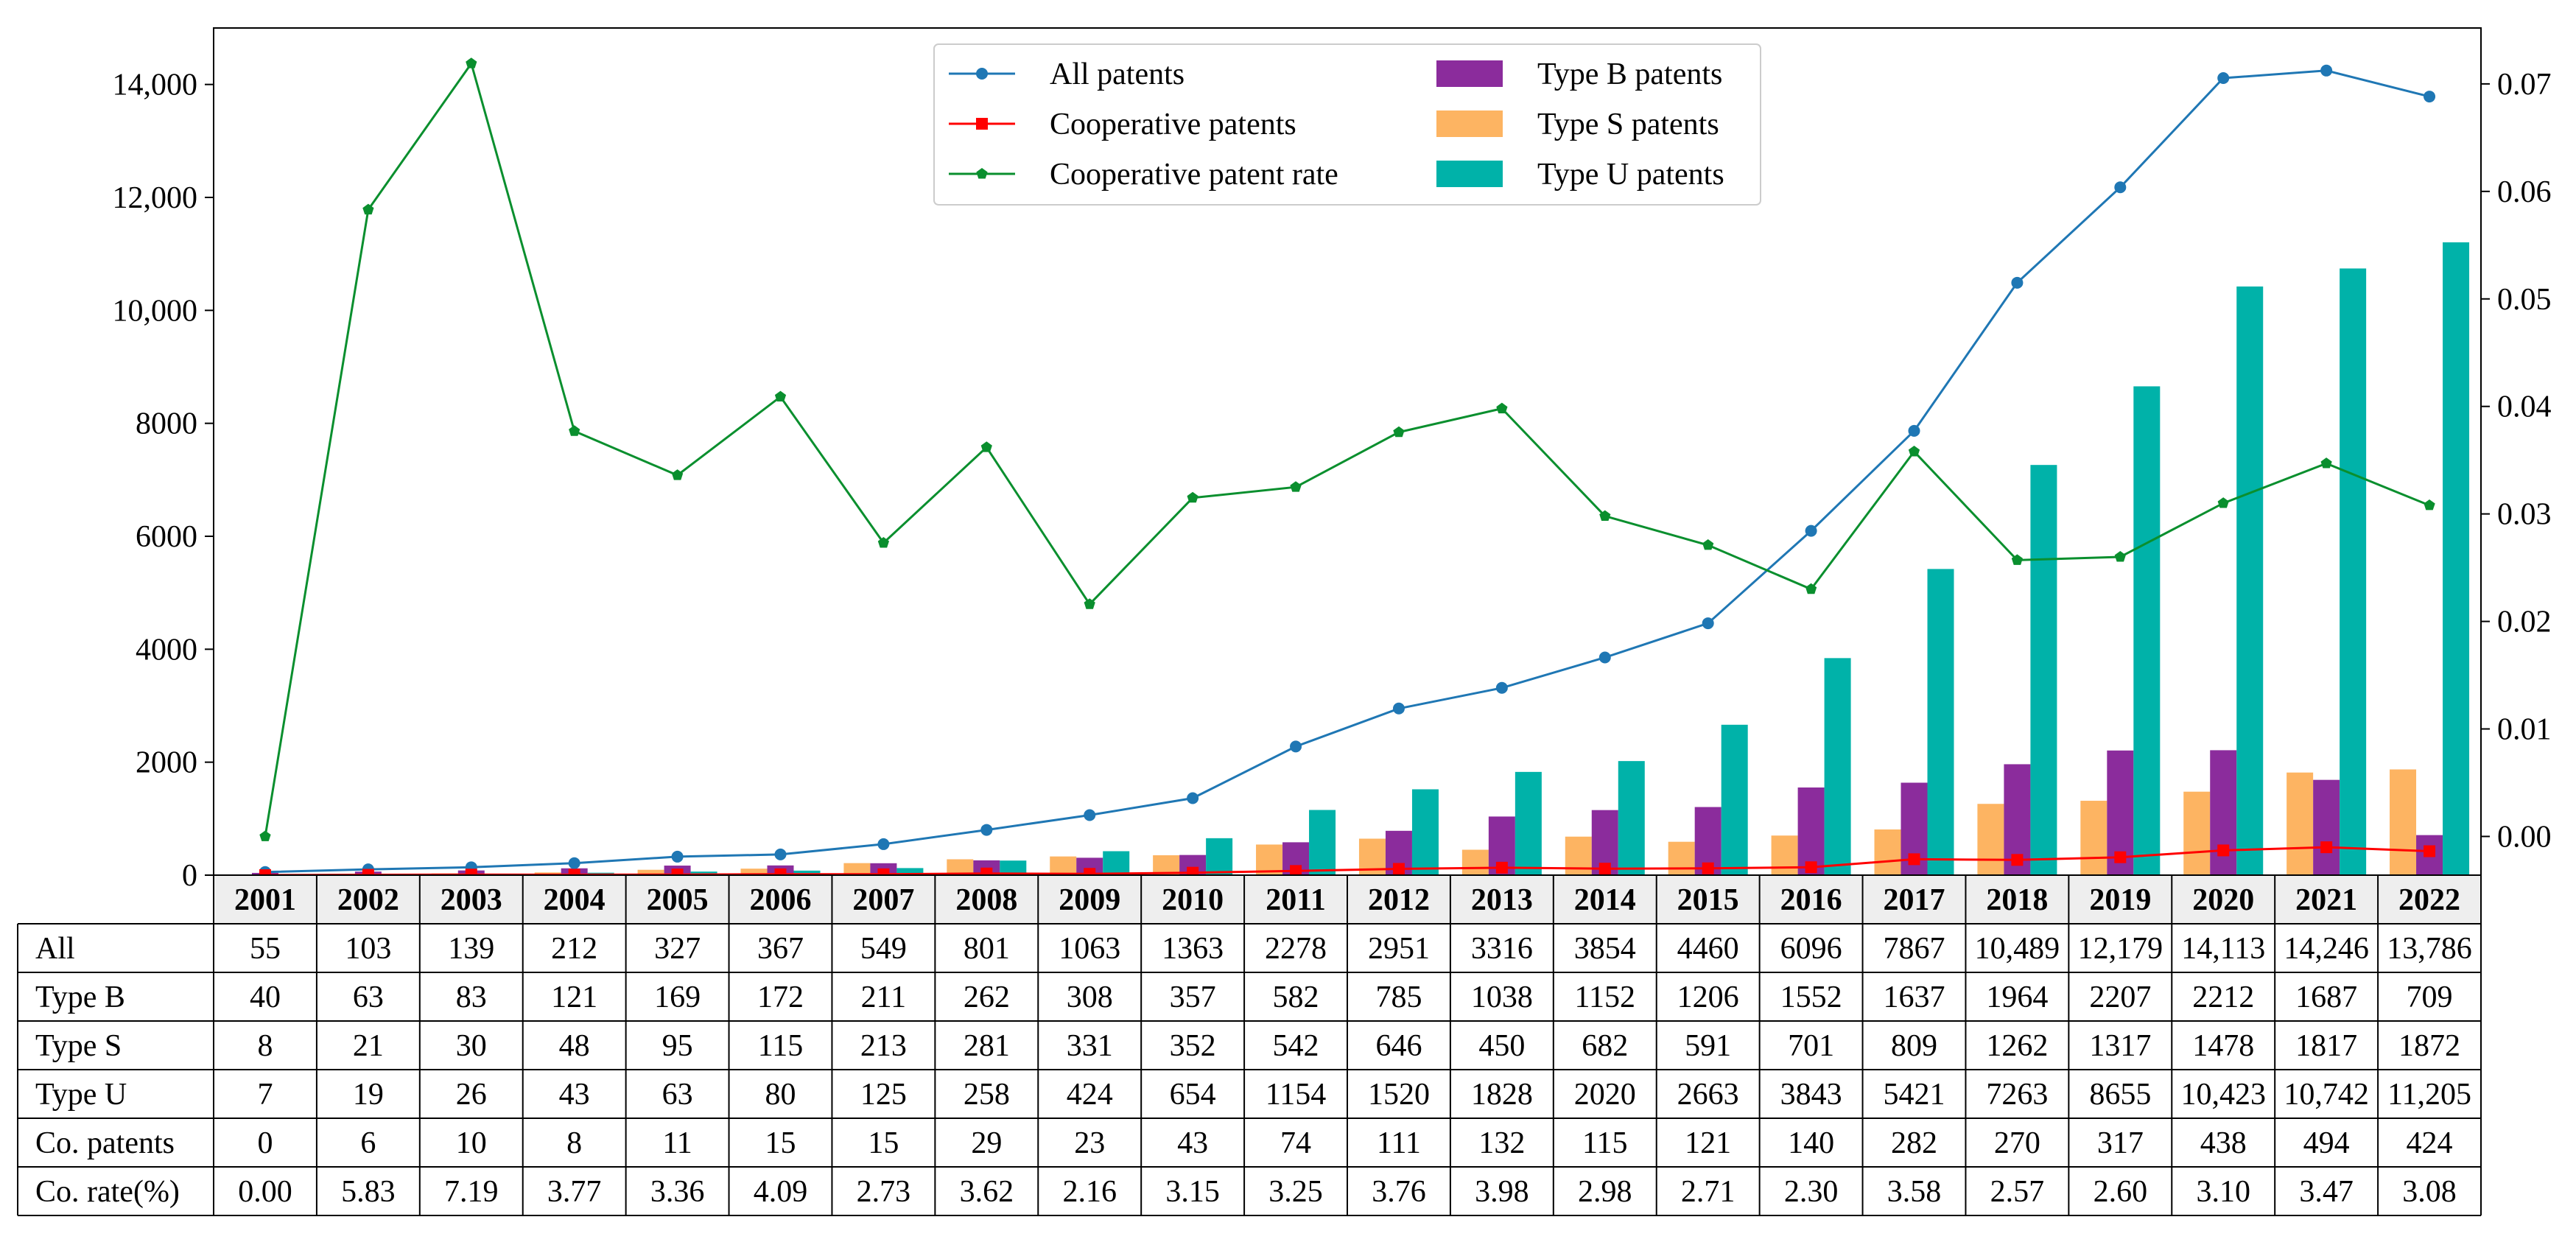 The height and width of the screenshot is (1242, 2576). Describe the element at coordinates (2429, 1192) in the screenshot. I see `table-cell-5-2022: 3.08` at that location.